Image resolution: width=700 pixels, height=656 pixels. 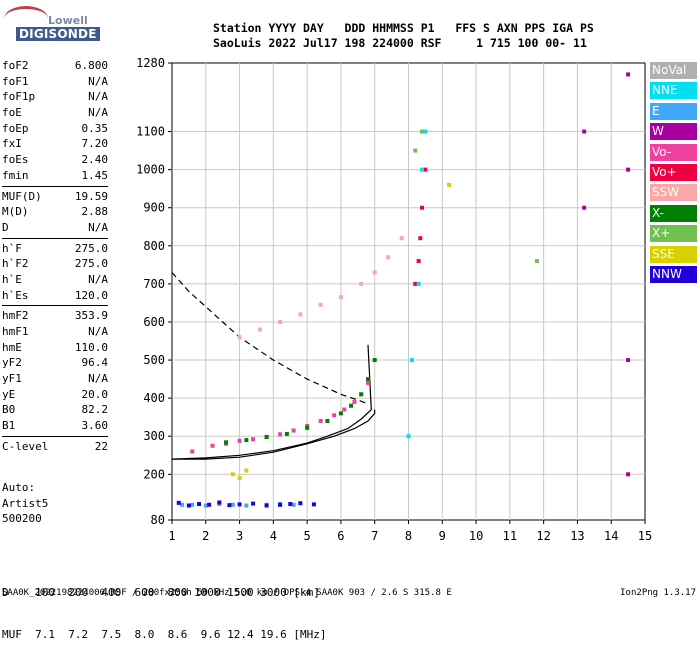 What do you see at coordinates (476, 536) in the screenshot?
I see `x-tick-label: 10` at bounding box center [476, 536].